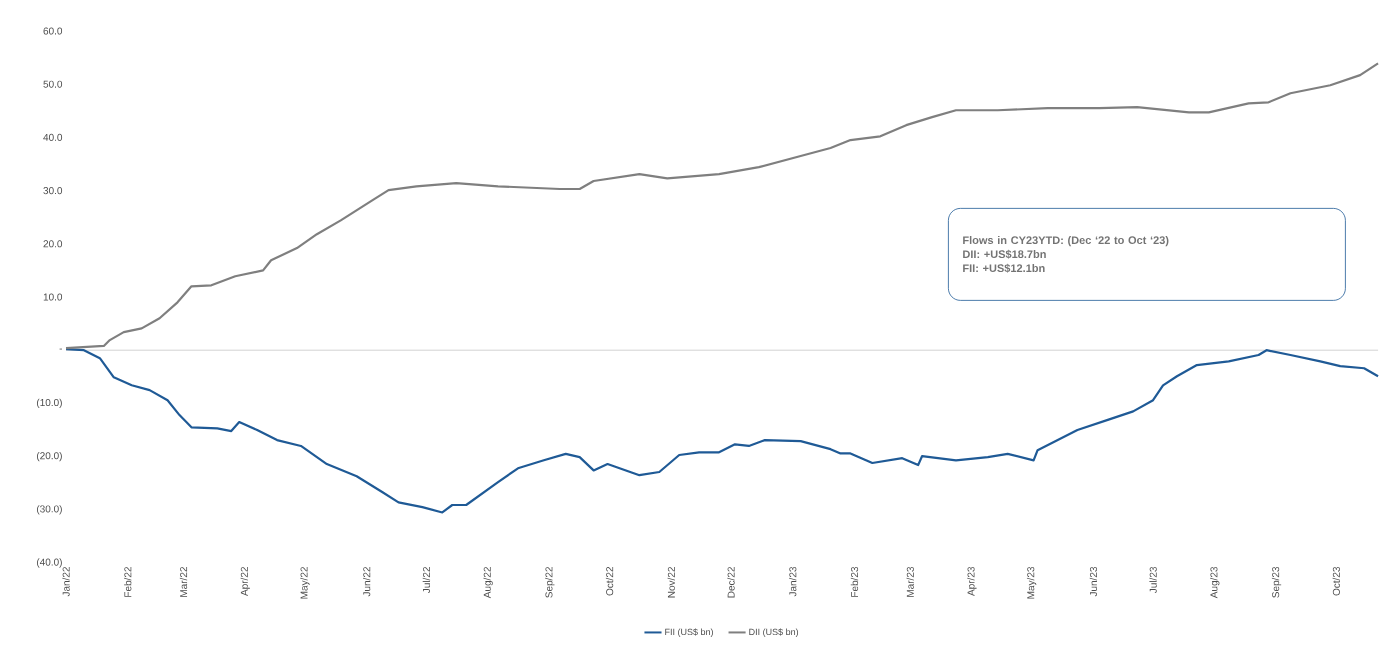 The height and width of the screenshot is (652, 1381). I want to click on x-tick-label: Jun/22, so click(366, 582).